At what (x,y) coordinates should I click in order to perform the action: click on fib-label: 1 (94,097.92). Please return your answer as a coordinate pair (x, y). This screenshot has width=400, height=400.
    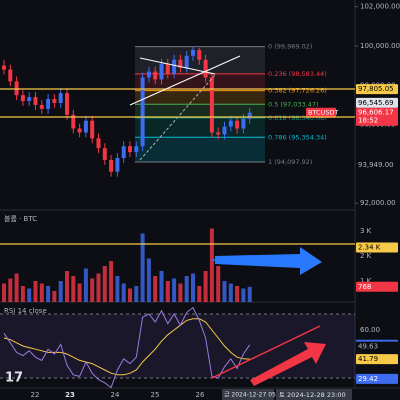
    Looking at the image, I should click on (290, 162).